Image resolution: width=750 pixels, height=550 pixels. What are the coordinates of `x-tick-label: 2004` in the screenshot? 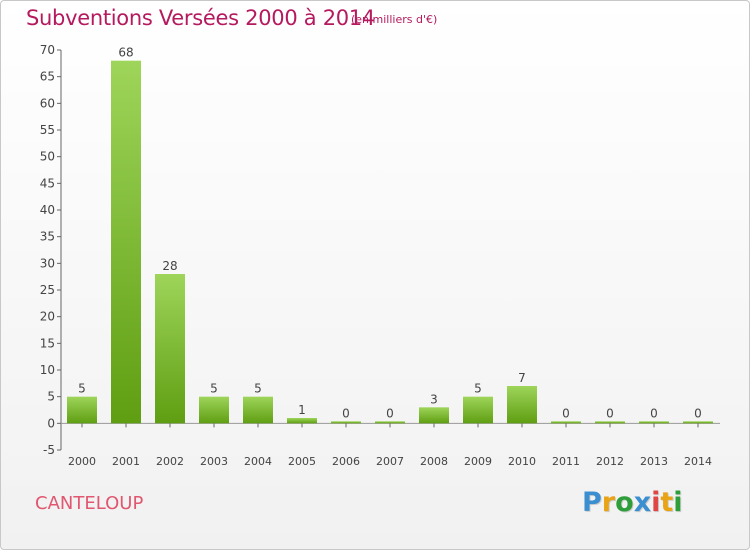 It's located at (258, 461).